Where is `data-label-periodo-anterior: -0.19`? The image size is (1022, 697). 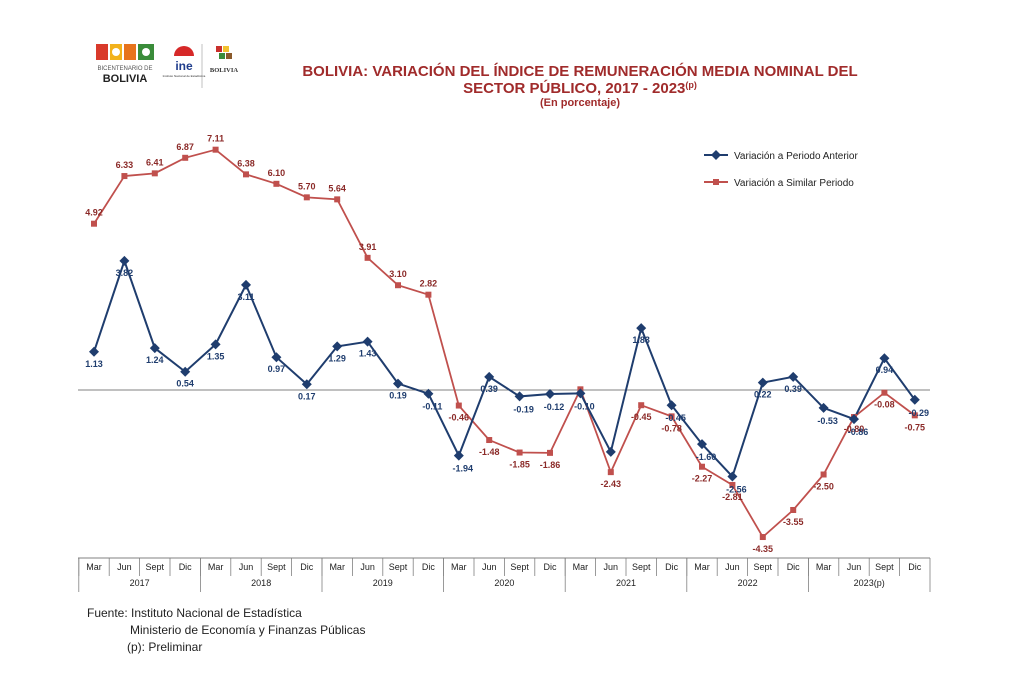 data-label-periodo-anterior: -0.19 is located at coordinates (523, 409).